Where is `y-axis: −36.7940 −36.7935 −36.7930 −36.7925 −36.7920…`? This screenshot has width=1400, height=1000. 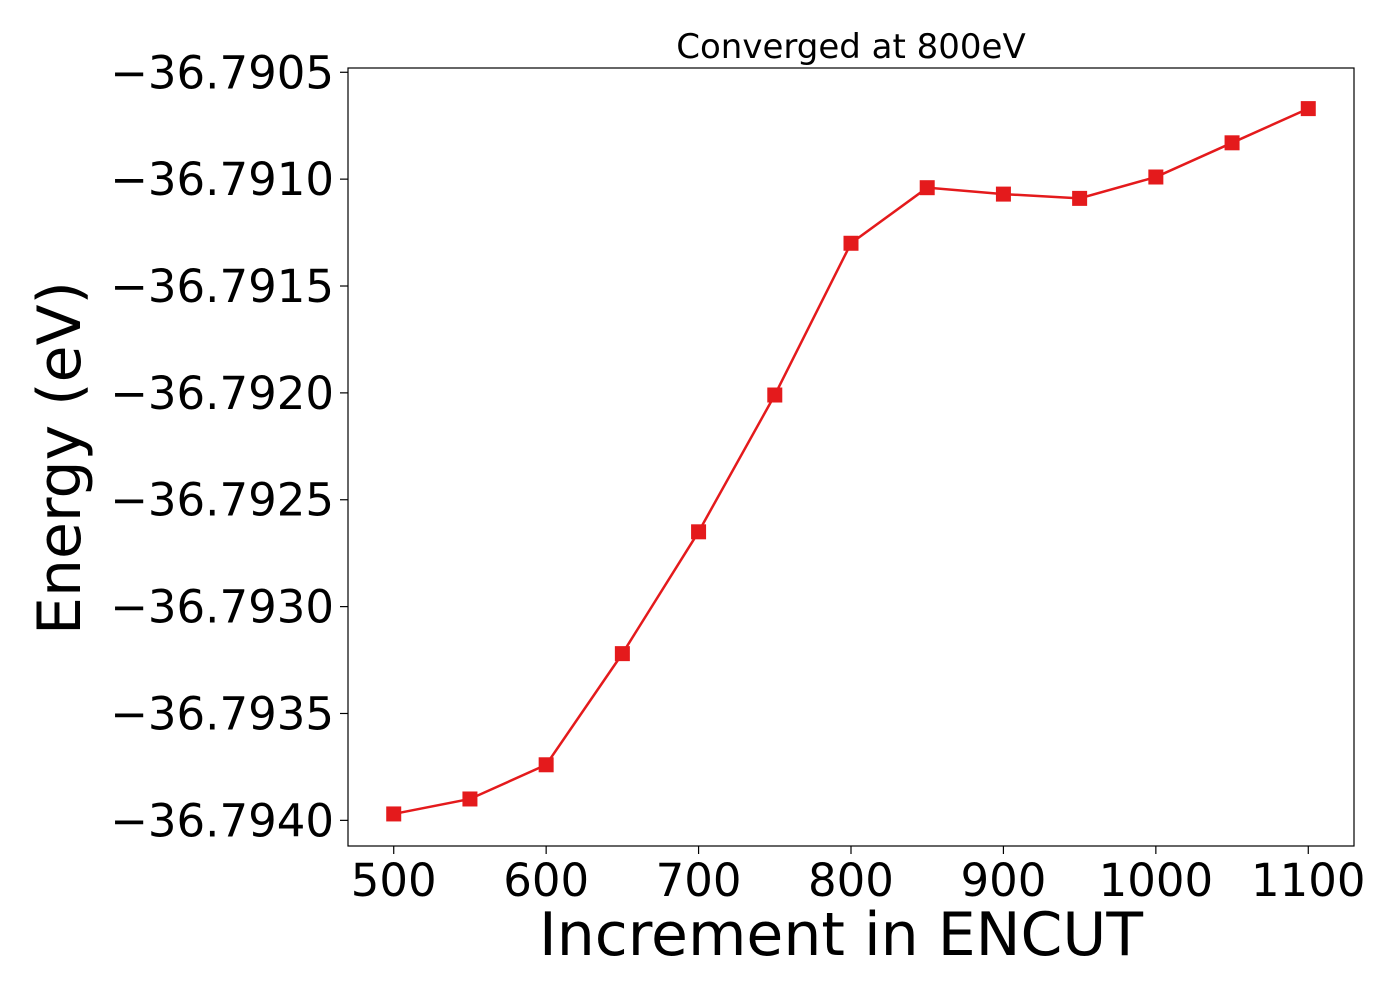
y-axis: −36.7940 −36.7935 −36.7930 −36.7925 −36.7920… is located at coordinates (229, 446).